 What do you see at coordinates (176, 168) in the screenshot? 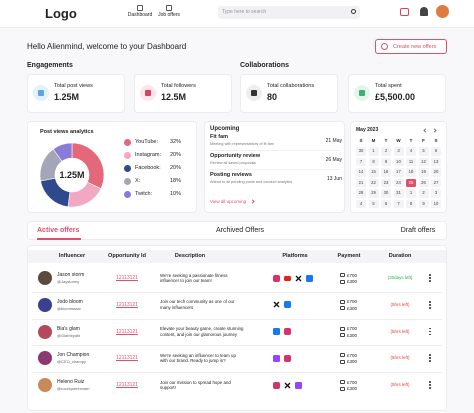
I see `legend-value: 20%` at bounding box center [176, 168].